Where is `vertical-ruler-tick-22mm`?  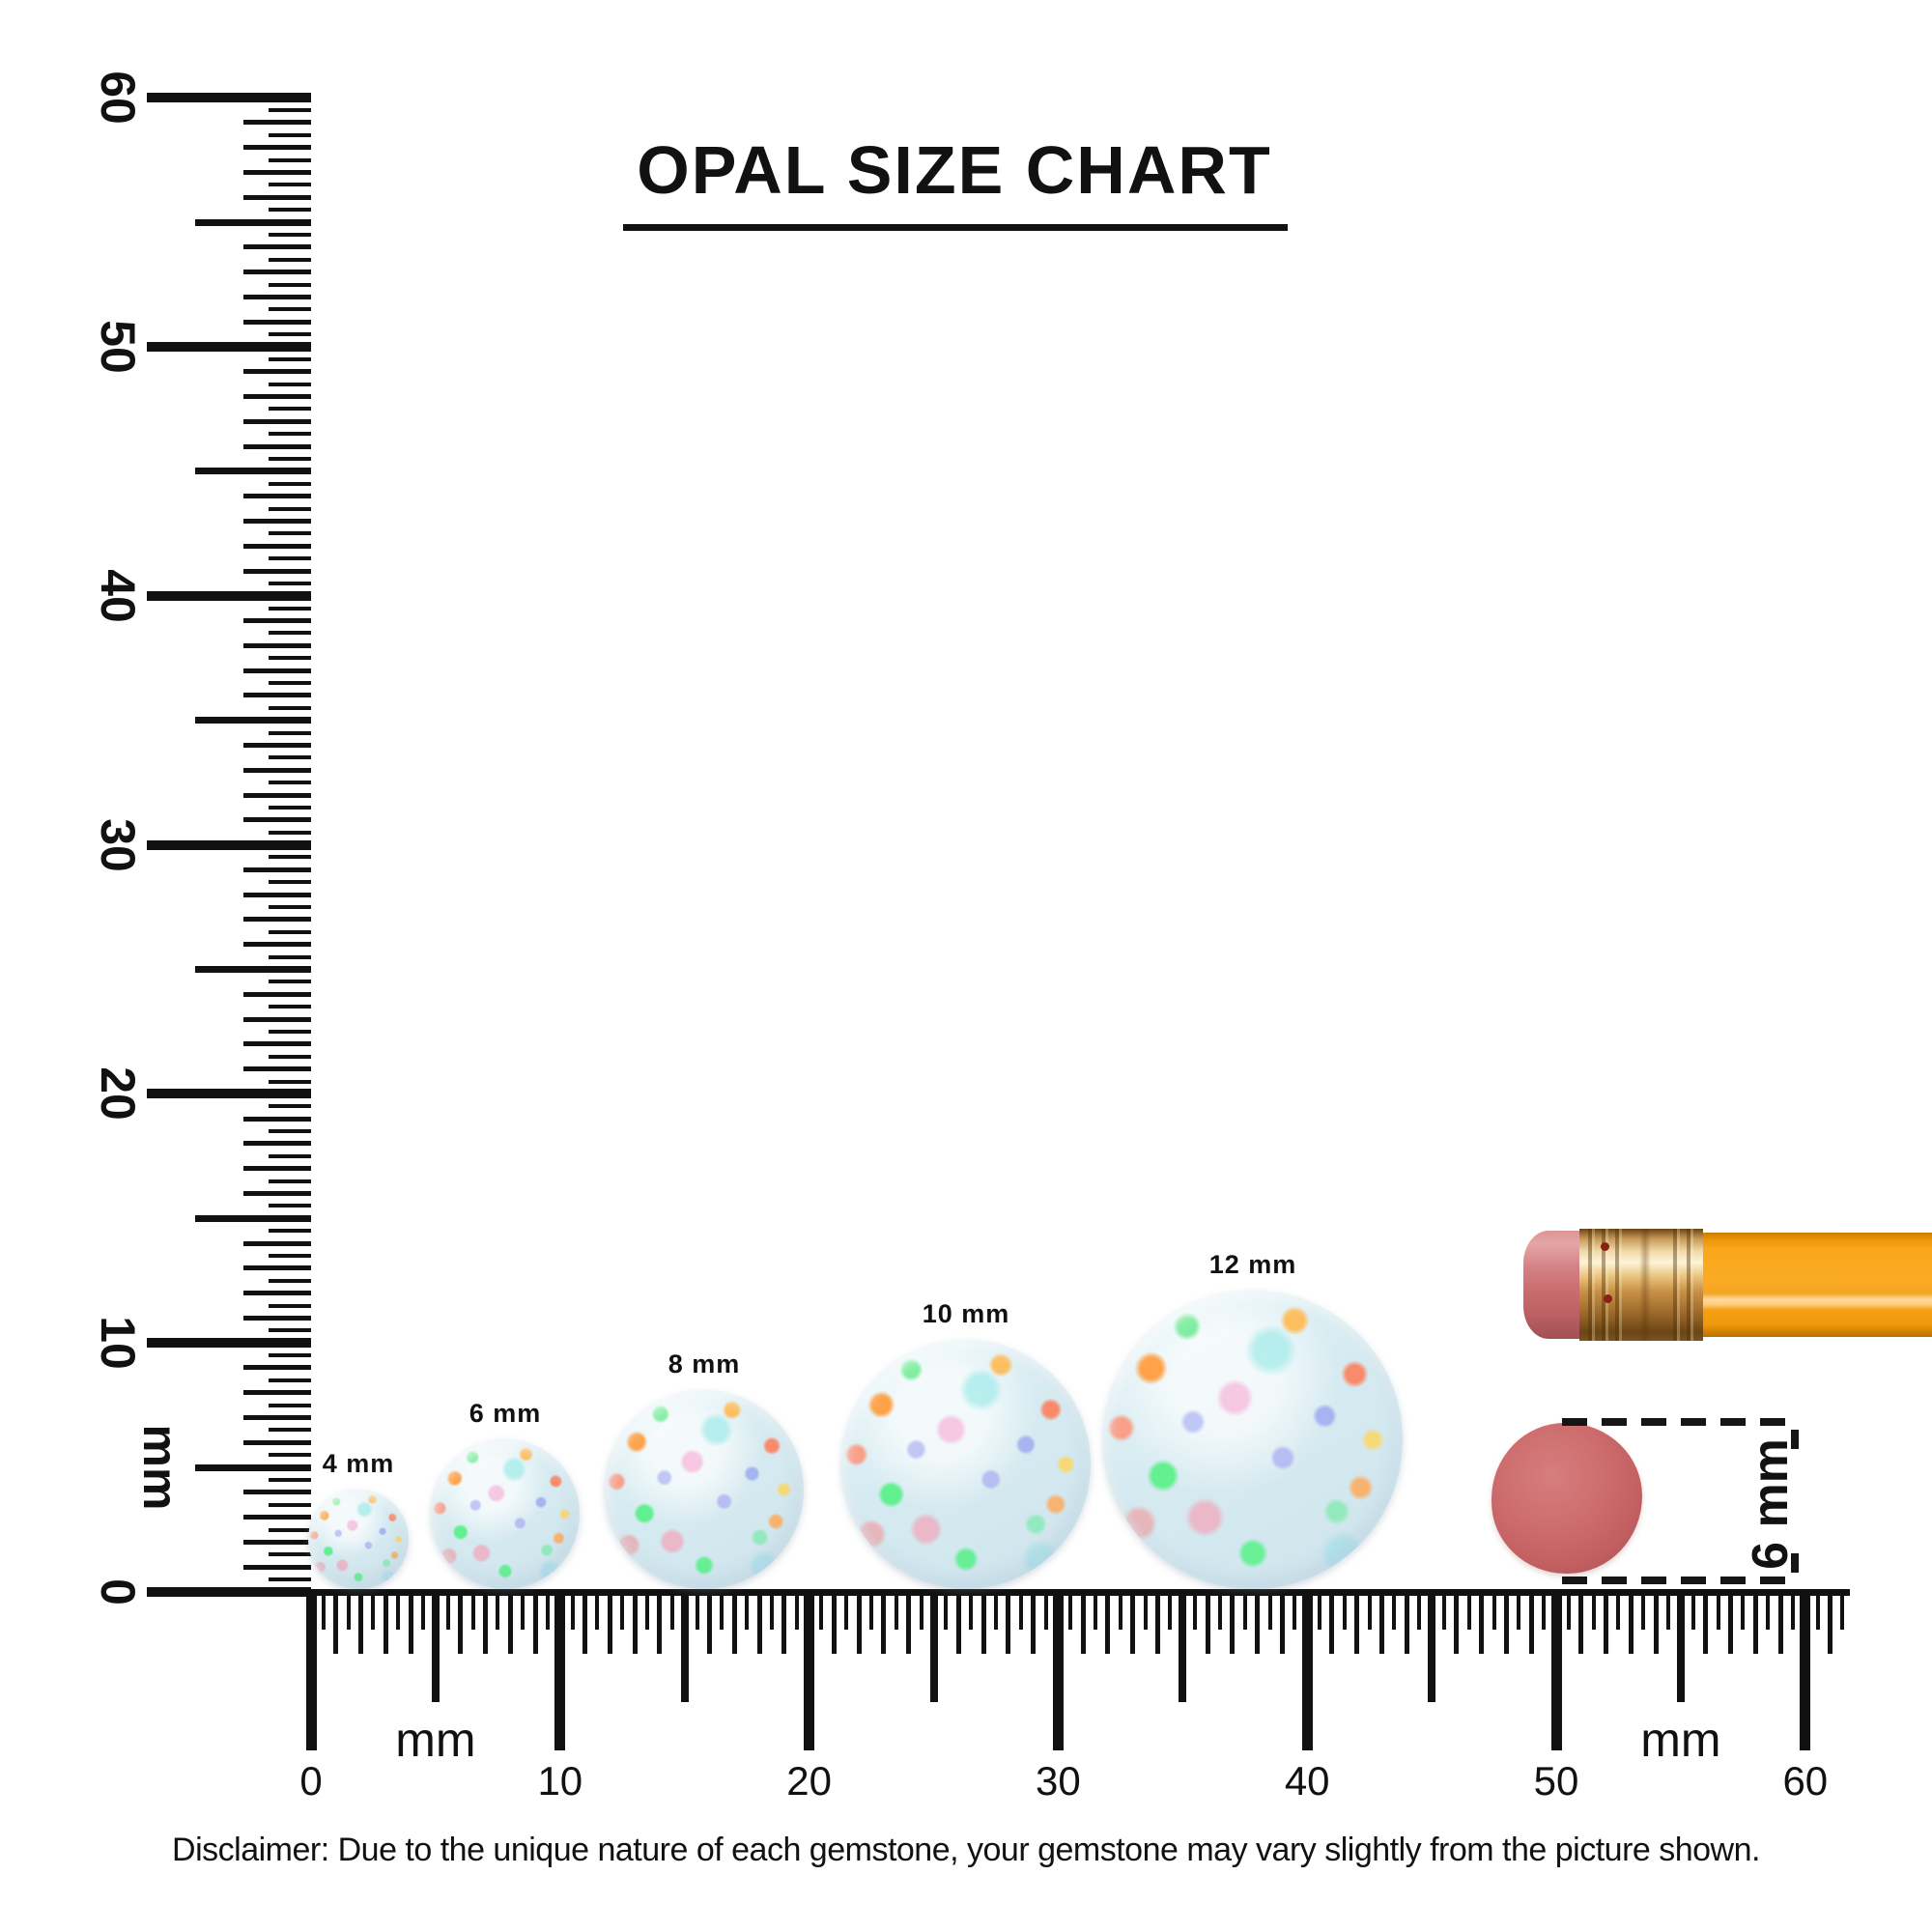 vertical-ruler-tick-22mm is located at coordinates (277, 1044).